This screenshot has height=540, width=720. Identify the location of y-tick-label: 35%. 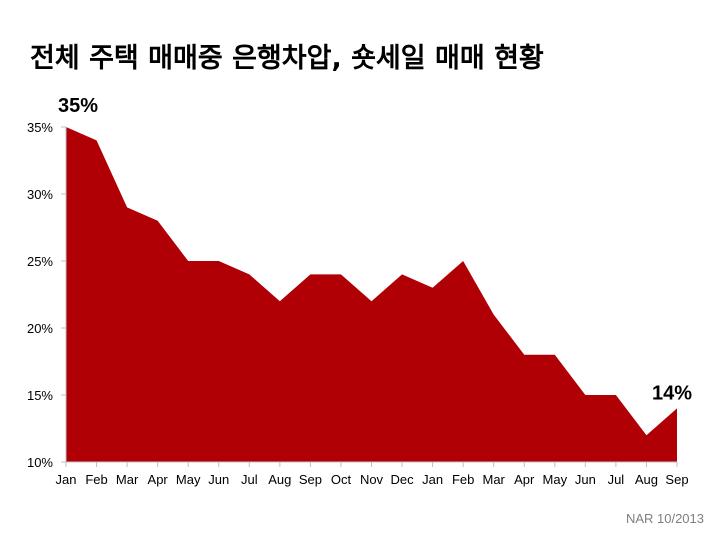
(40, 127).